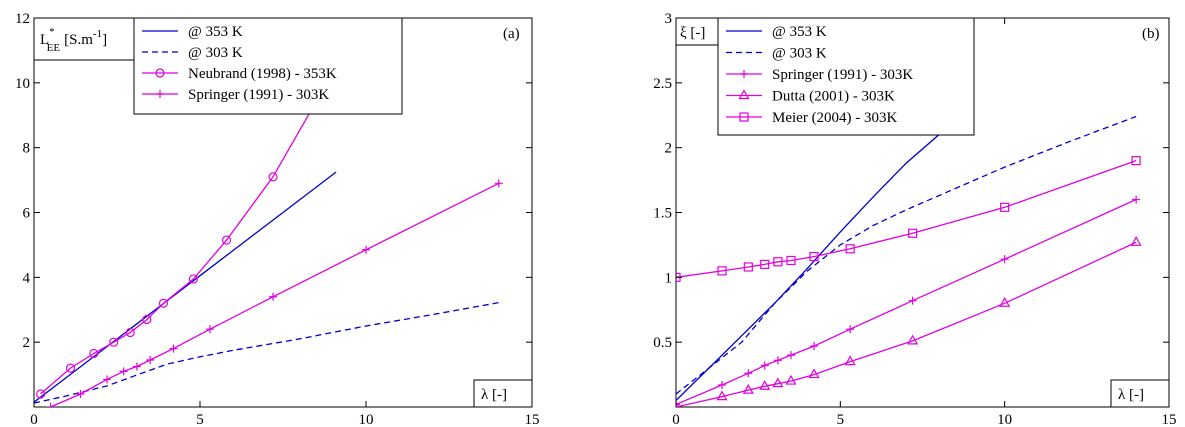  I want to click on y-tick-label: 8, so click(27, 149).